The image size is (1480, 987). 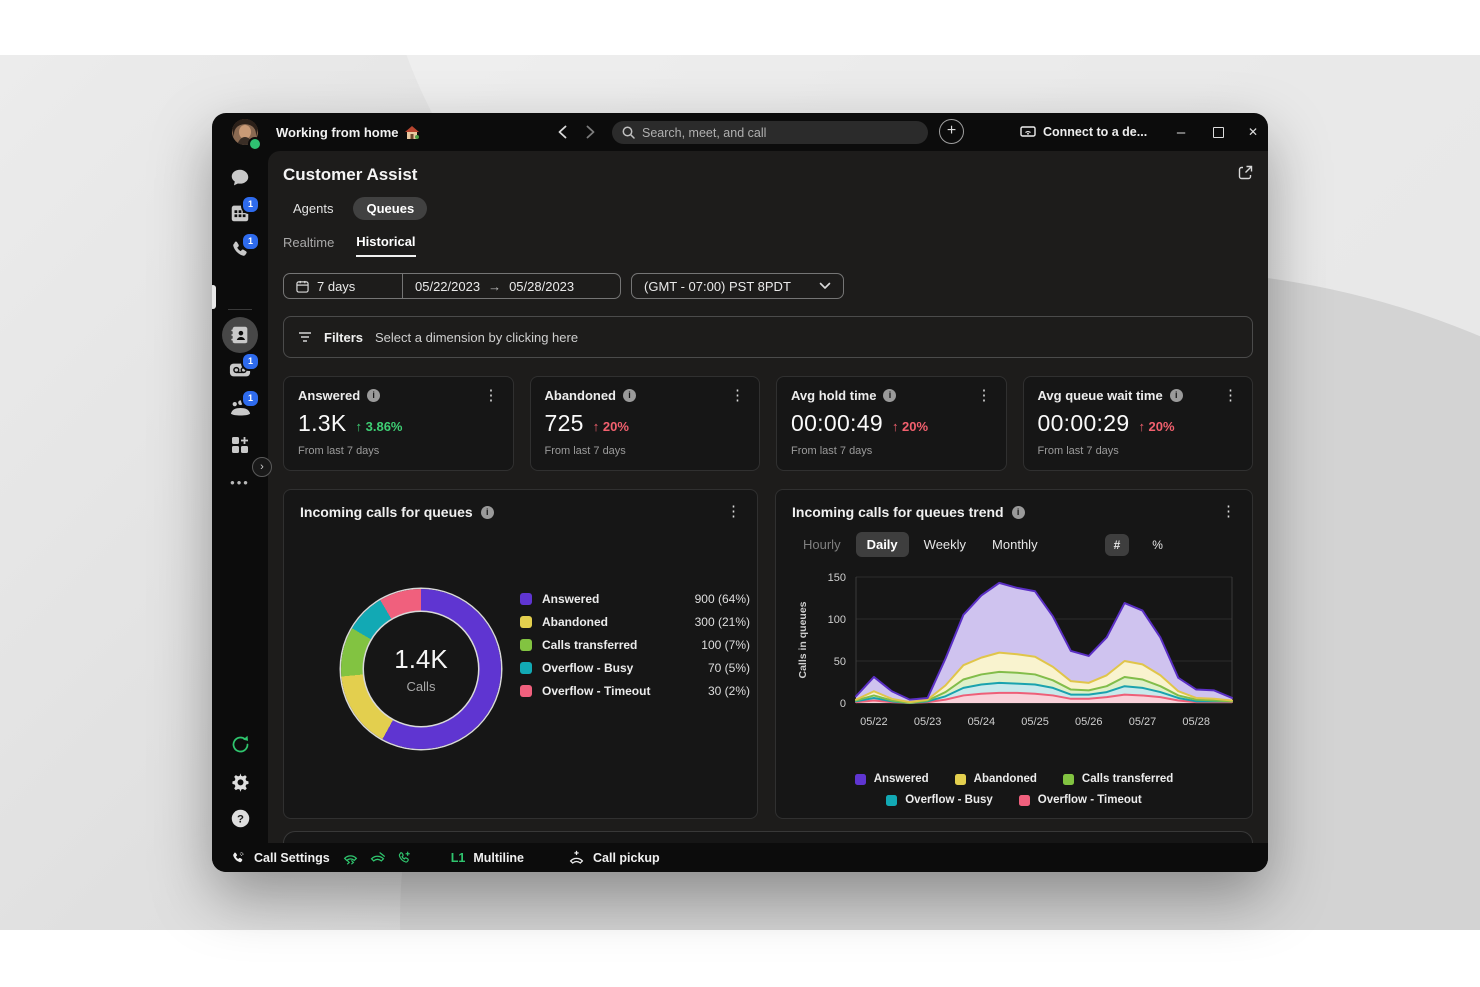 I want to click on sidebar-help-button: ?, so click(x=240, y=818).